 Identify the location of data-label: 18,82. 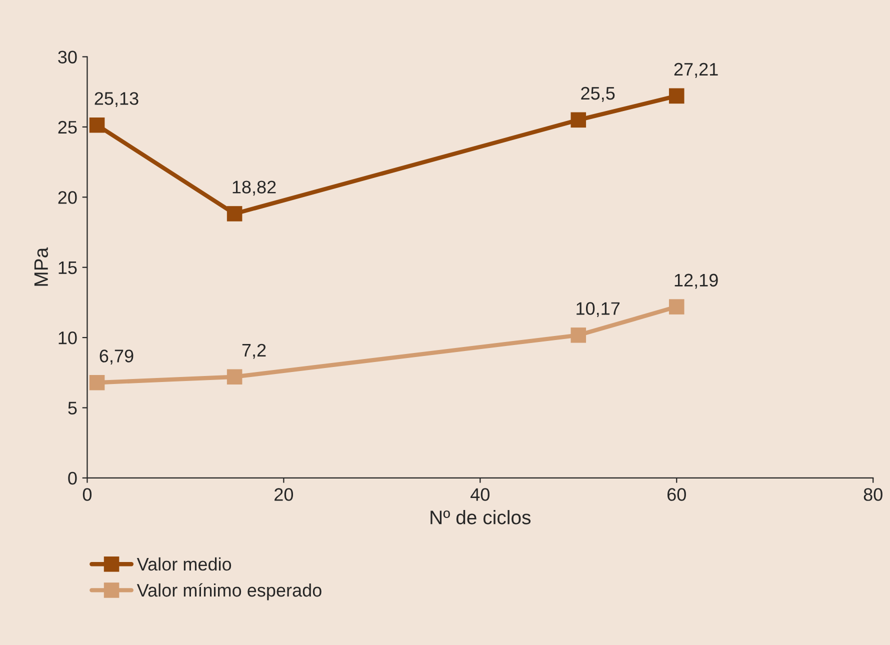
(254, 188).